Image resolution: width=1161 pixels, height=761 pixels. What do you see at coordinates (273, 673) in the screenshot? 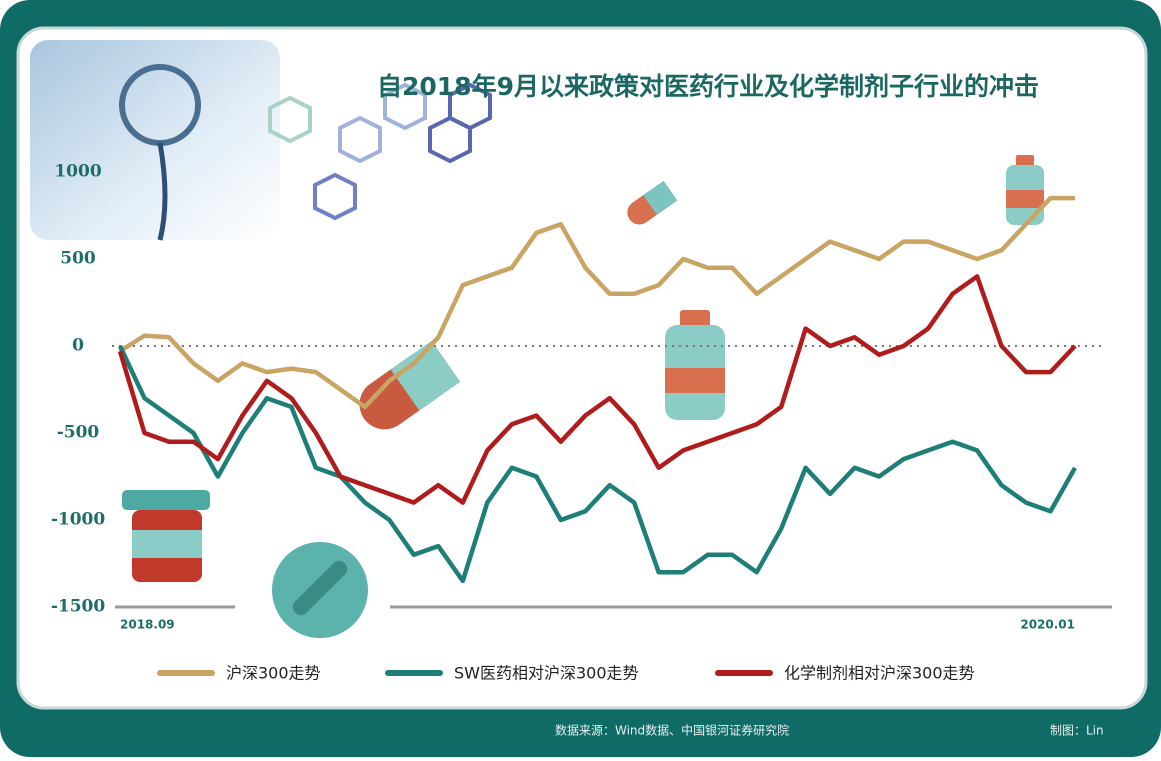
I see `legend-label: 沪深300走势` at bounding box center [273, 673].